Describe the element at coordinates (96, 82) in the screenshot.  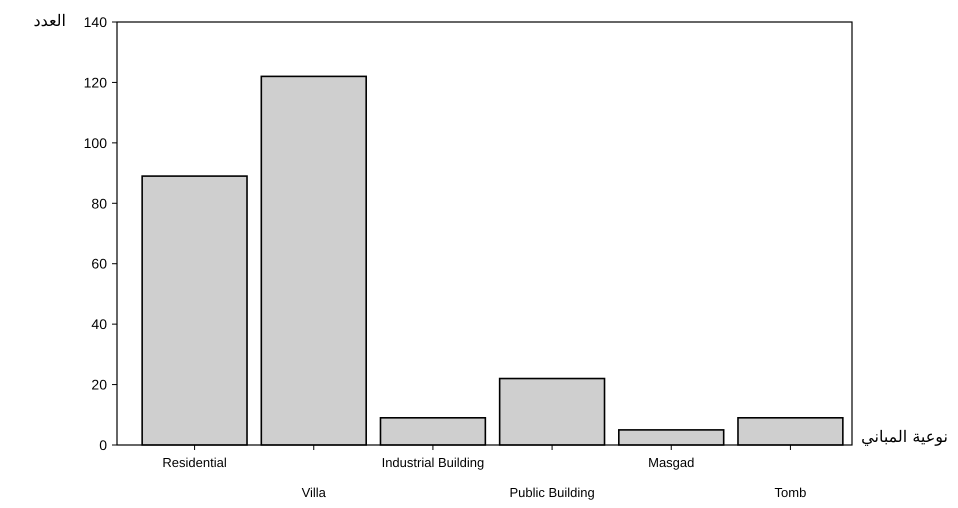
I see `y-tick-label: 120` at that location.